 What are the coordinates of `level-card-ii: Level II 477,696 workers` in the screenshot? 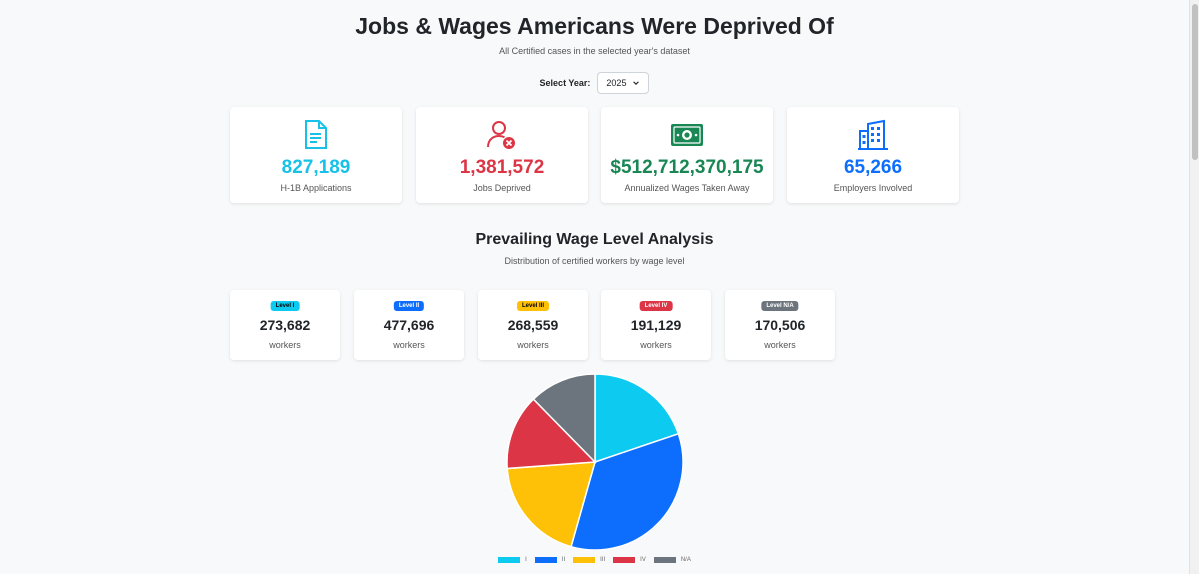 It's located at (409, 325).